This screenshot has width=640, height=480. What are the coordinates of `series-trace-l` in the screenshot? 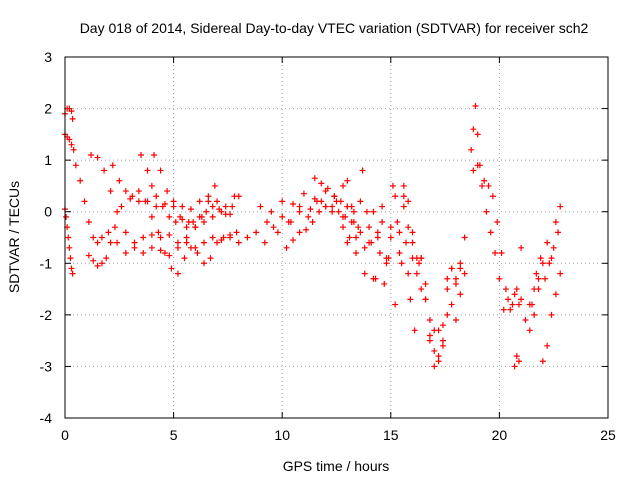 It's located at (316, 227).